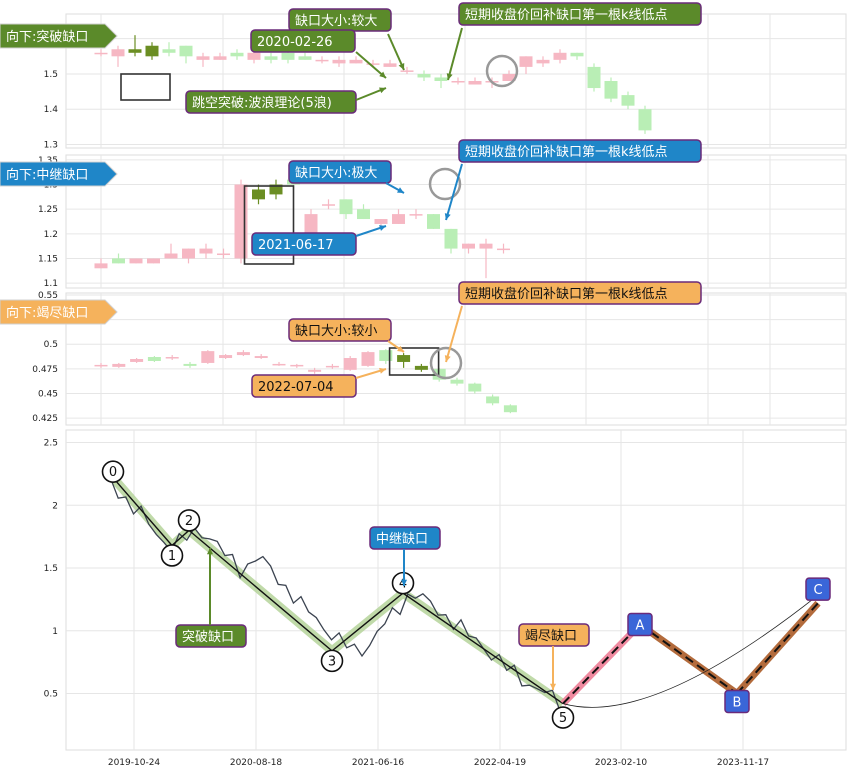 The width and height of the screenshot is (853, 774). Describe the element at coordinates (332, 661) in the screenshot. I see `wave-point-3: 3` at that location.